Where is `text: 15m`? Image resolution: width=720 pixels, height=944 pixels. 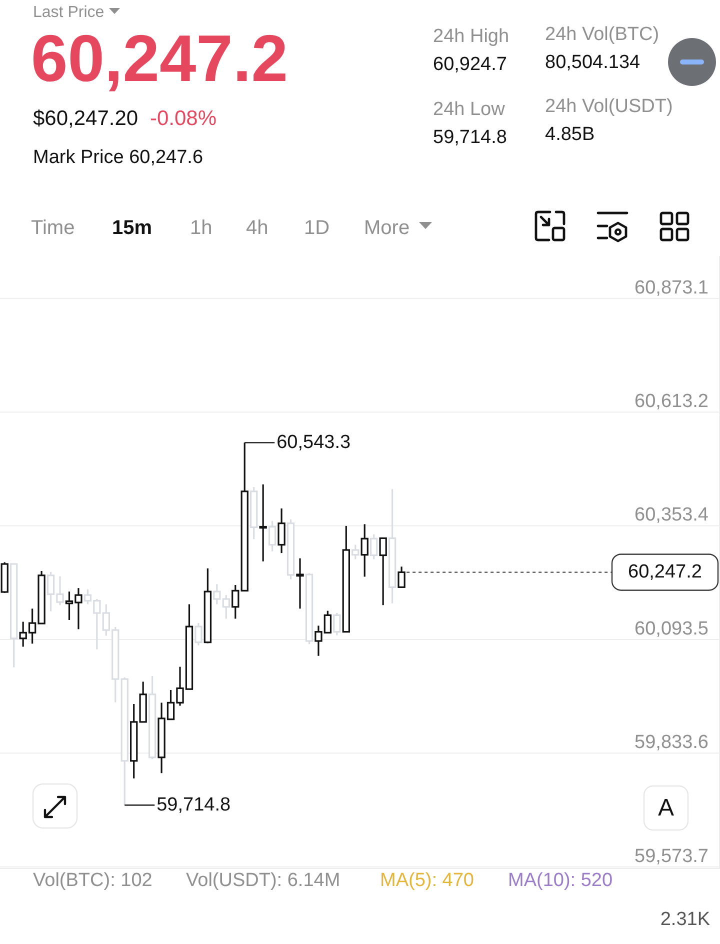 text: 15m is located at coordinates (132, 228).